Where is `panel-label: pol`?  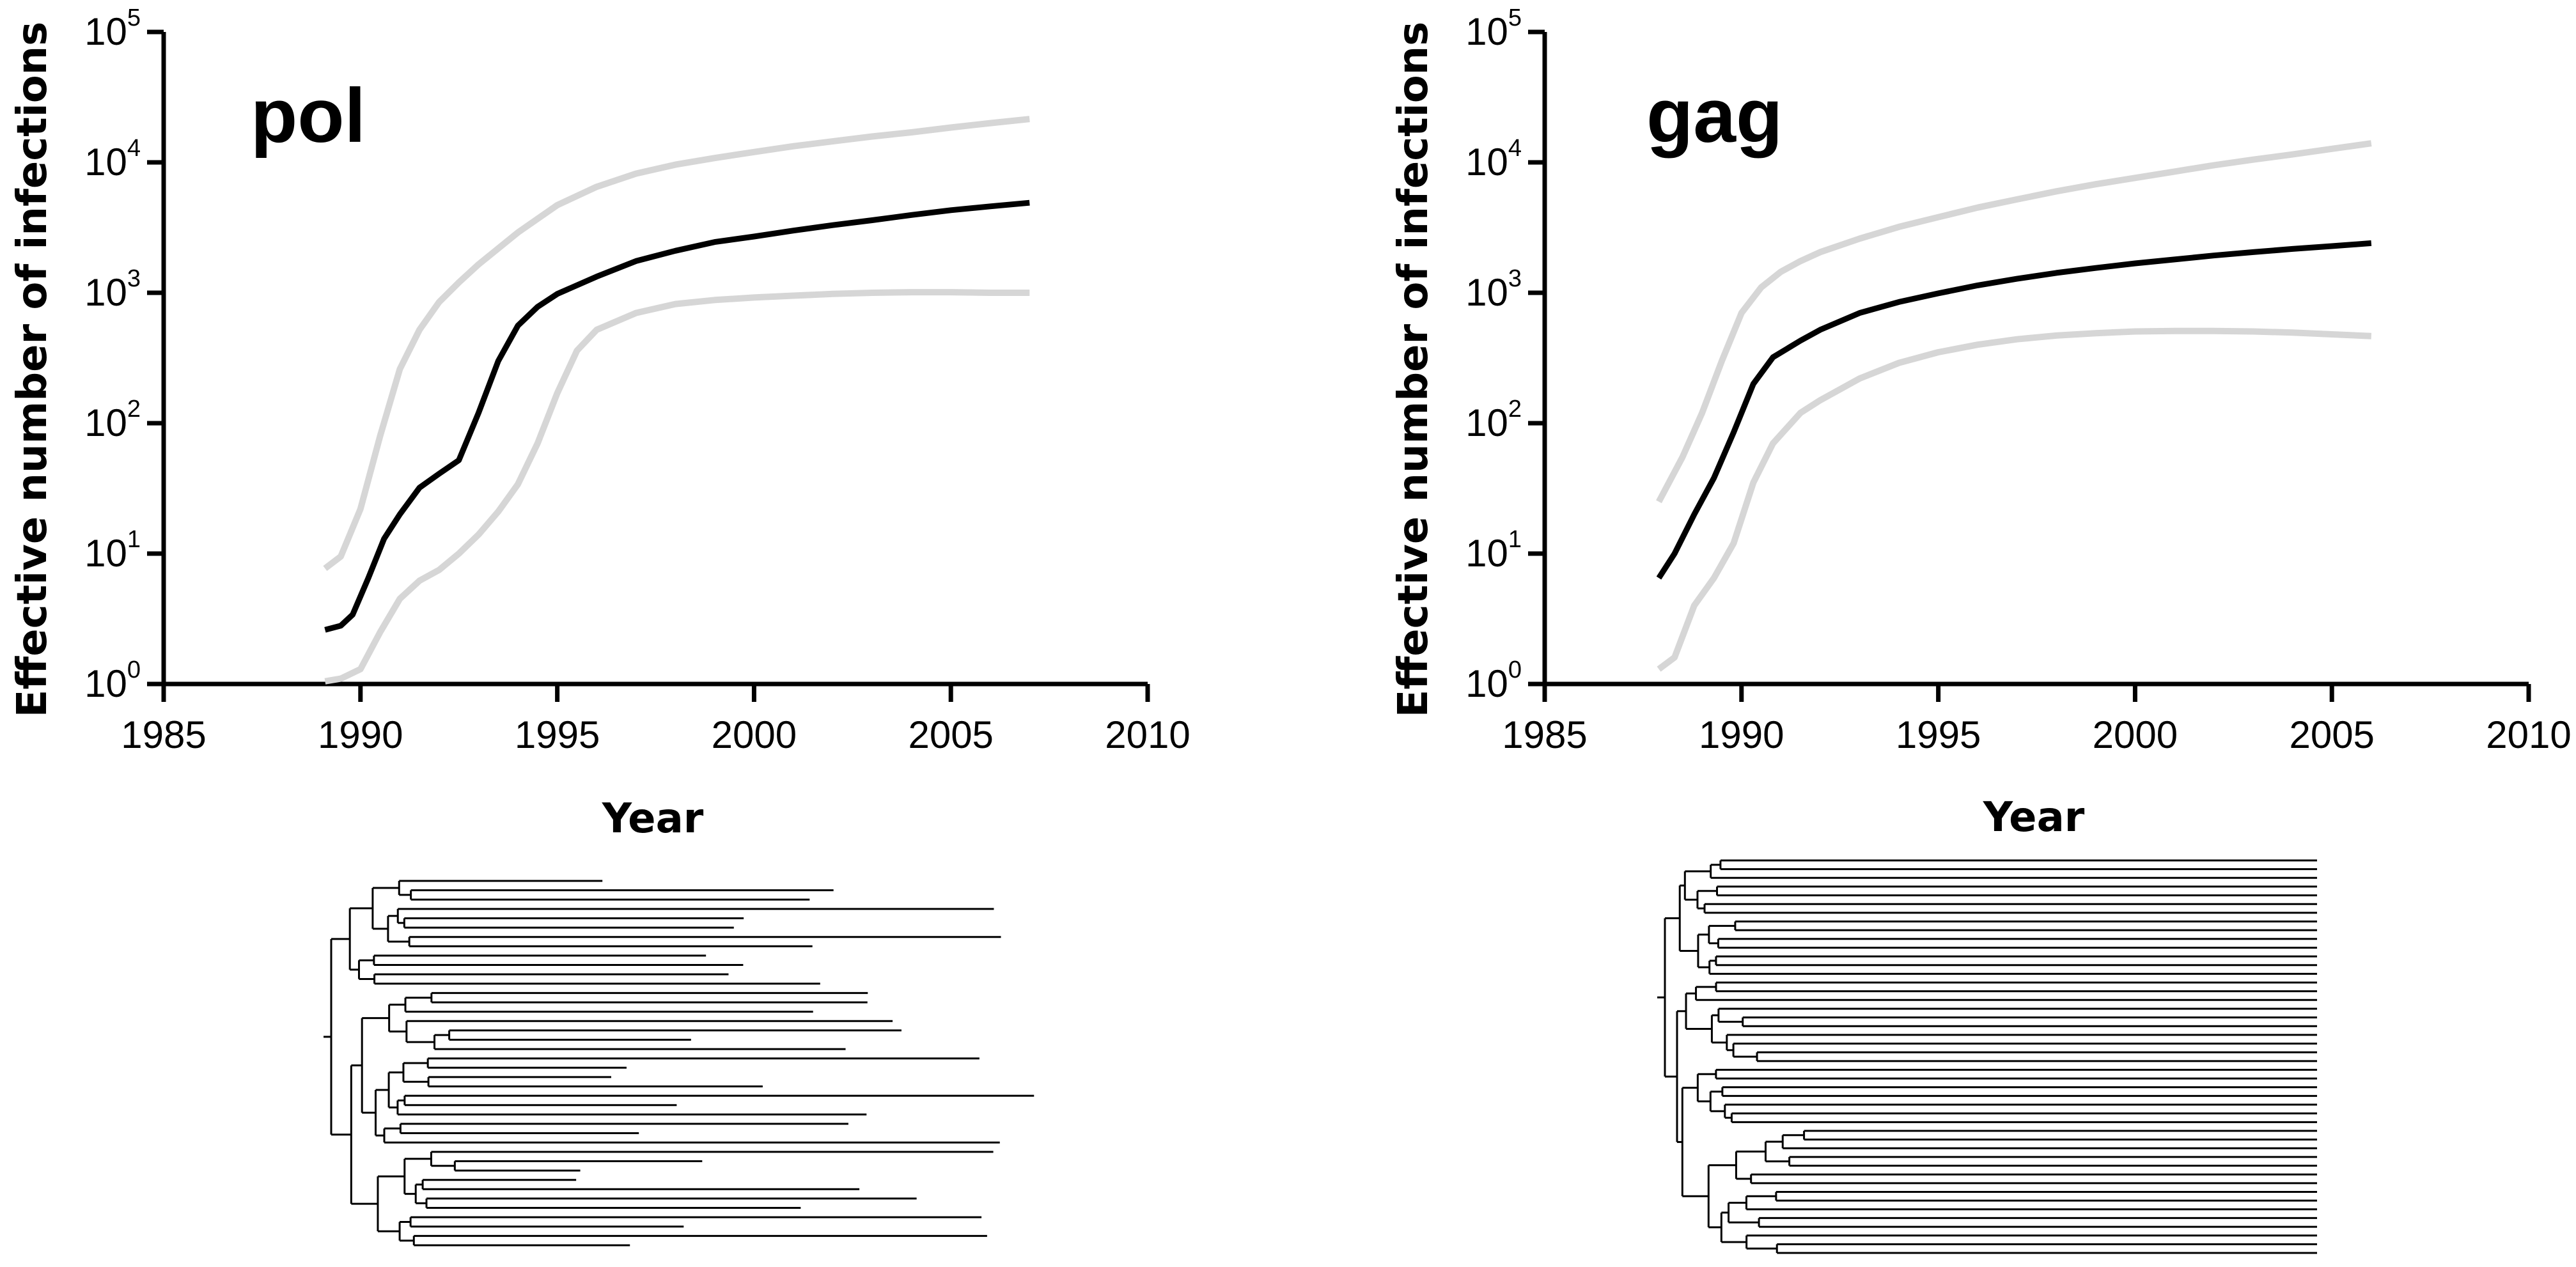
panel-label: pol is located at coordinates (308, 116).